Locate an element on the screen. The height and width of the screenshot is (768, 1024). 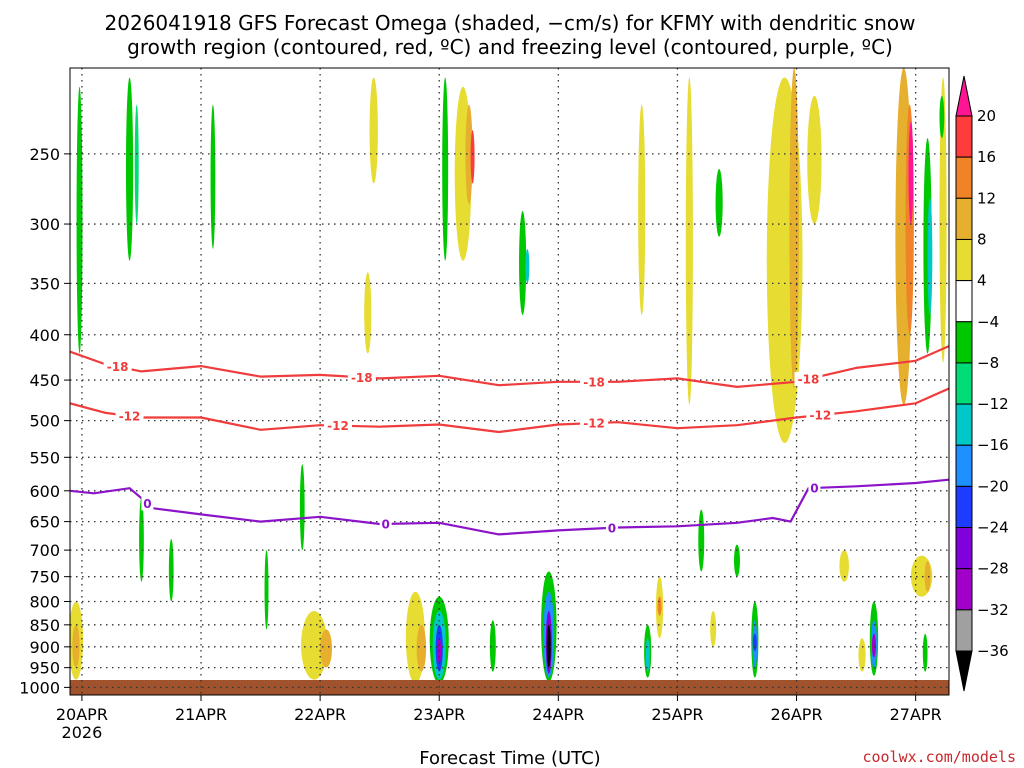
contour-label--18-2: -18 is located at coordinates (594, 382).